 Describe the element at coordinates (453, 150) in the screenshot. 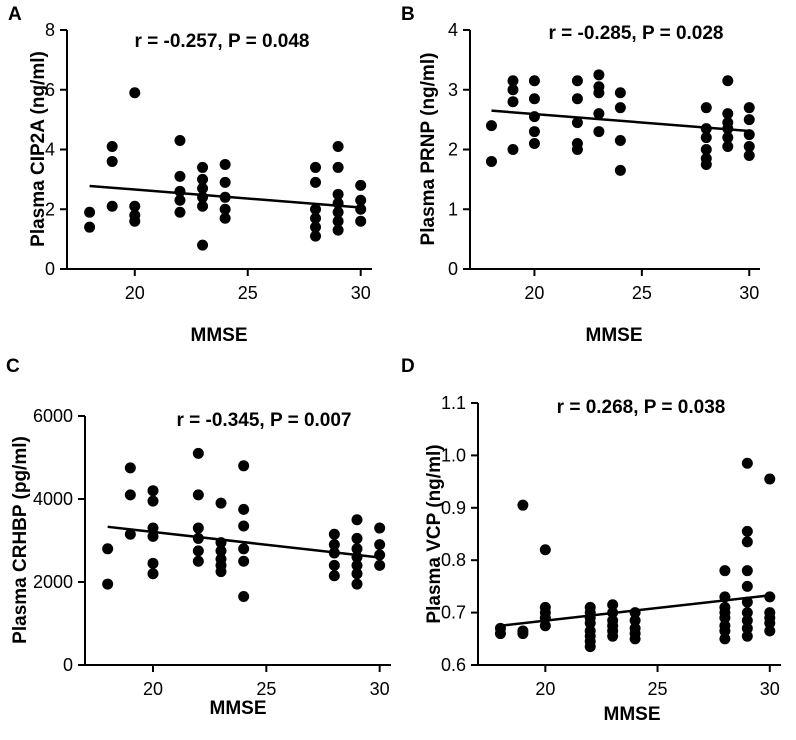

I see `y-tick-label: 2` at that location.